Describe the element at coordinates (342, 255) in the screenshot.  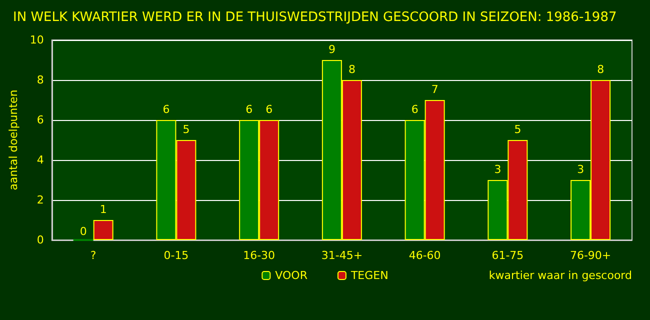
I see `x-tick-label: 31-45+` at that location.